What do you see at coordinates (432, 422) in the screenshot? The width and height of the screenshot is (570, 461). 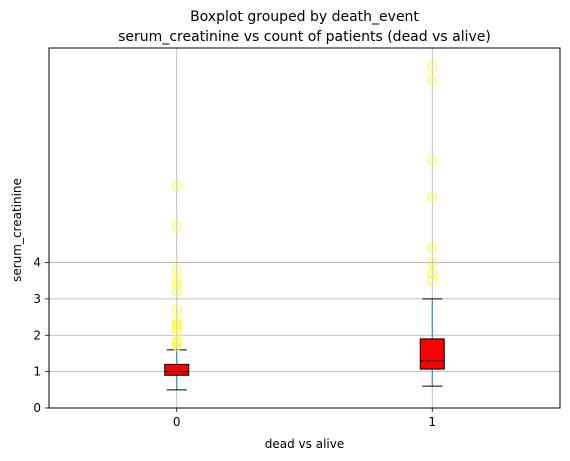 I see `x-tick-label: 1` at bounding box center [432, 422].